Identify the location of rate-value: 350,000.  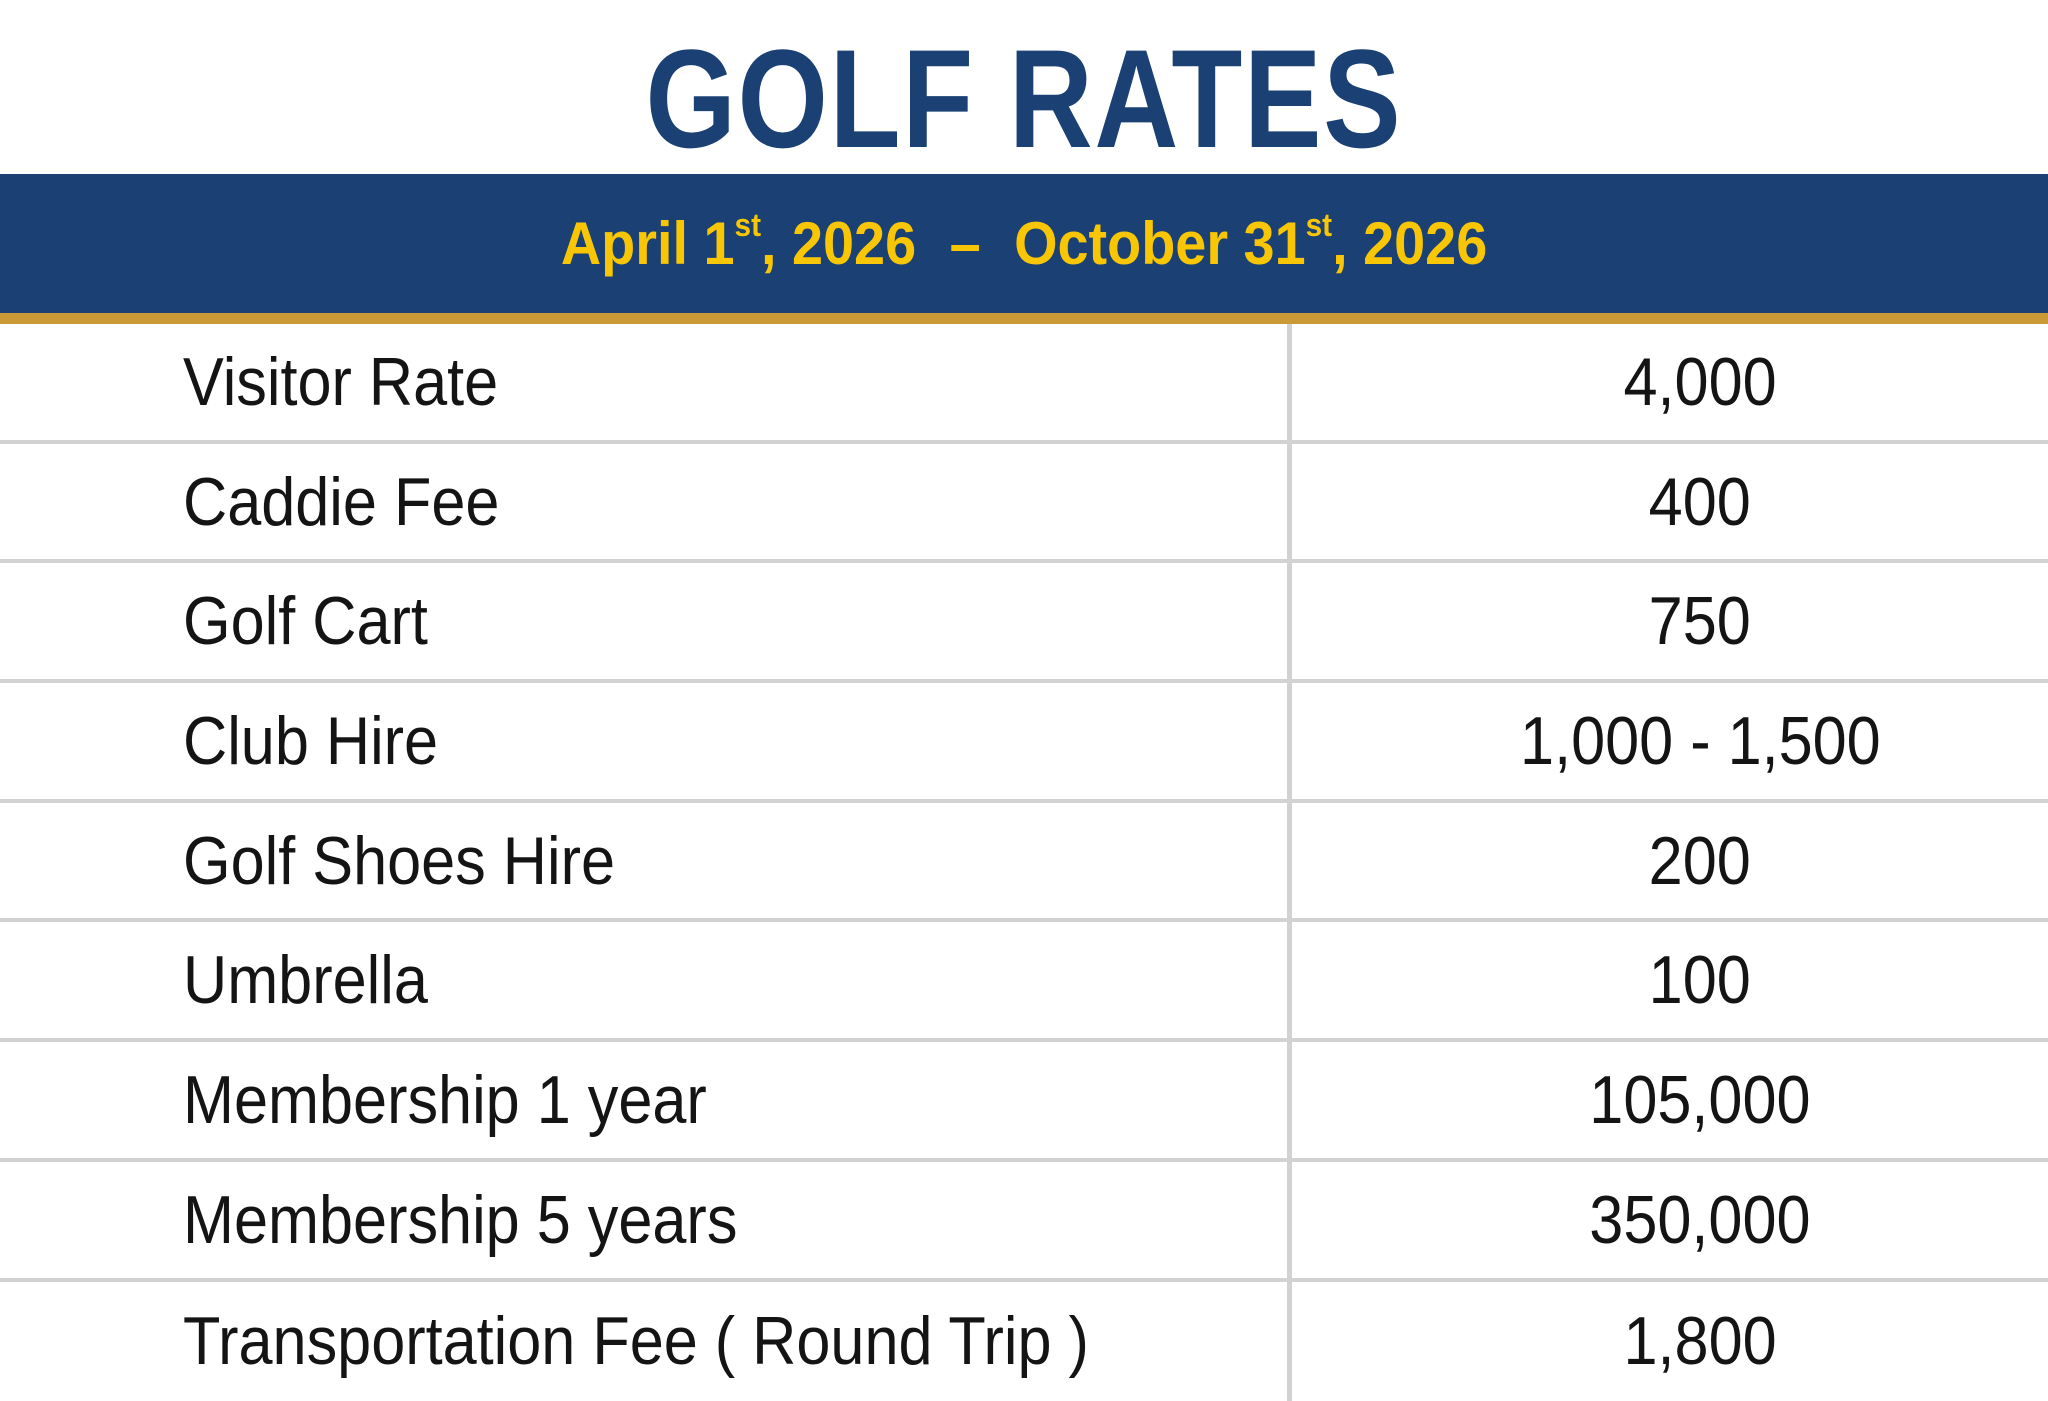
(1669, 1220).